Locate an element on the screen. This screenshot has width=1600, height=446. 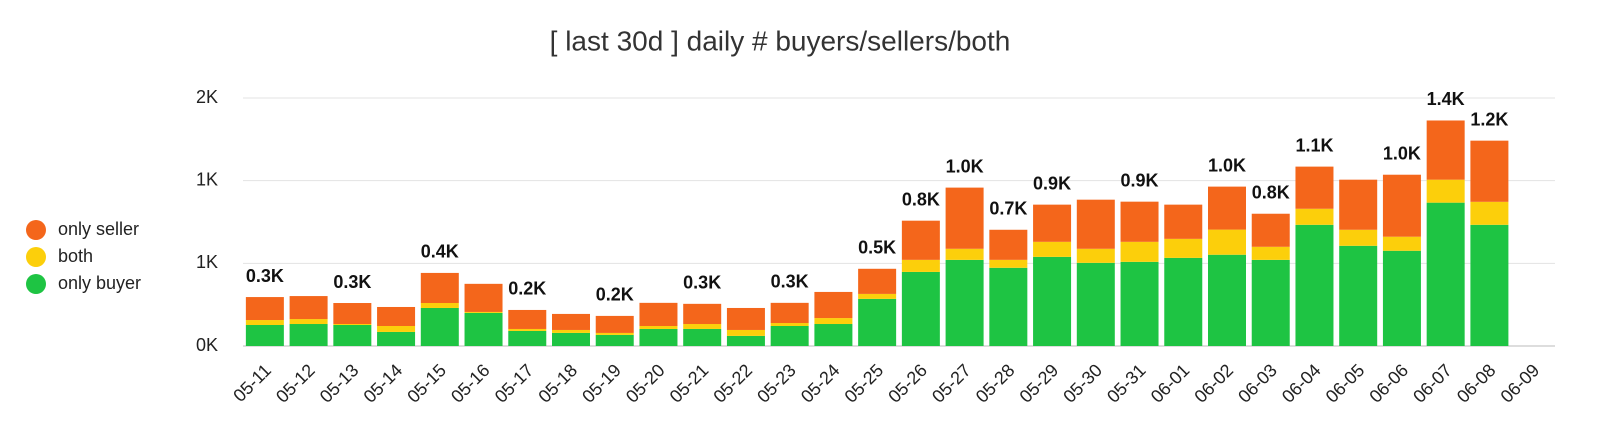
x-tick-label: 06-02 is located at coordinates (1213, 383).